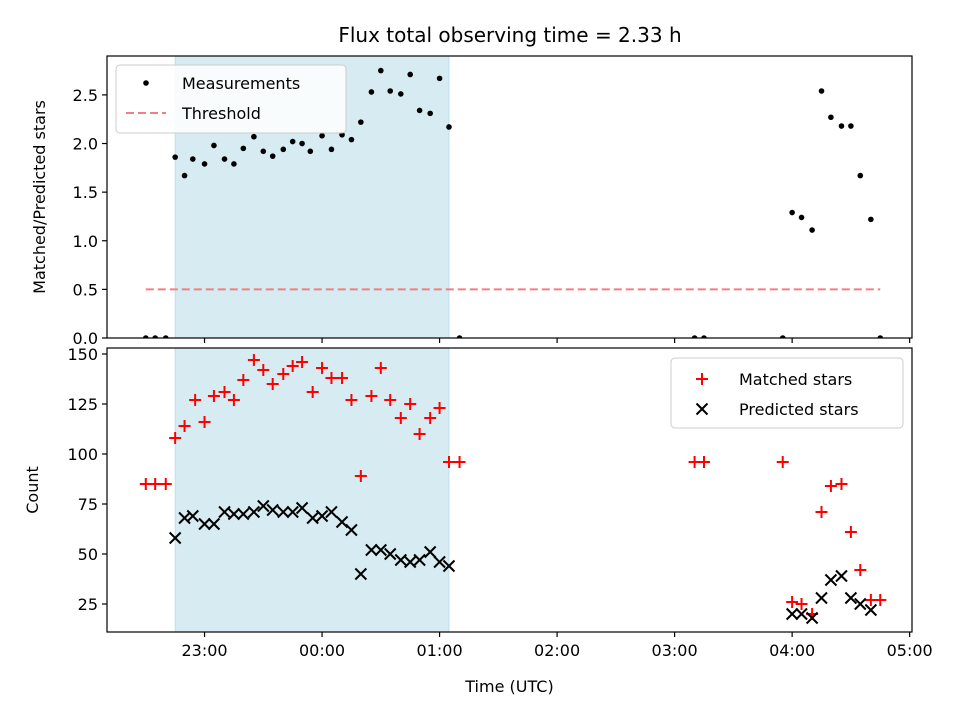 This screenshot has height=720, width=960. Describe the element at coordinates (231, 99) in the screenshot. I see `legend-0: Measurements Threshold` at that location.